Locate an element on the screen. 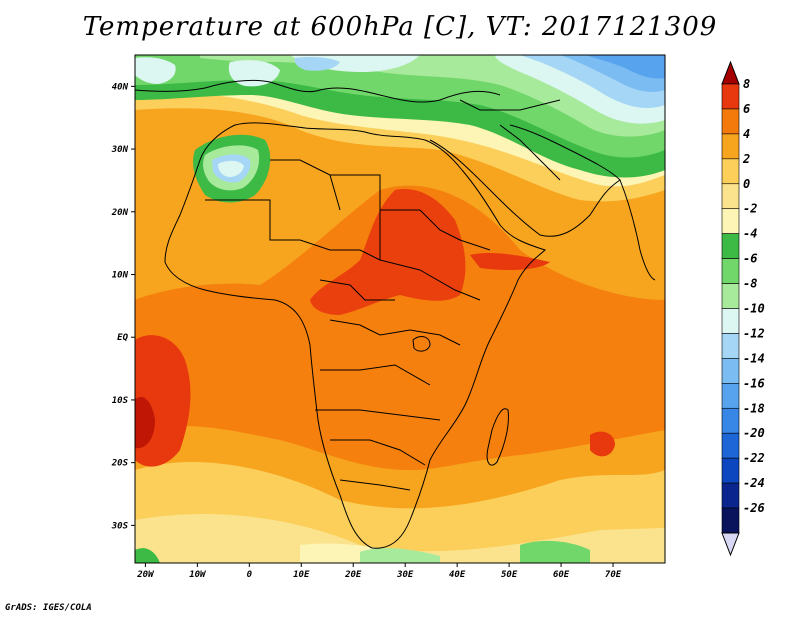 The height and width of the screenshot is (618, 800). lon-tick-label: 70E is located at coordinates (613, 575).